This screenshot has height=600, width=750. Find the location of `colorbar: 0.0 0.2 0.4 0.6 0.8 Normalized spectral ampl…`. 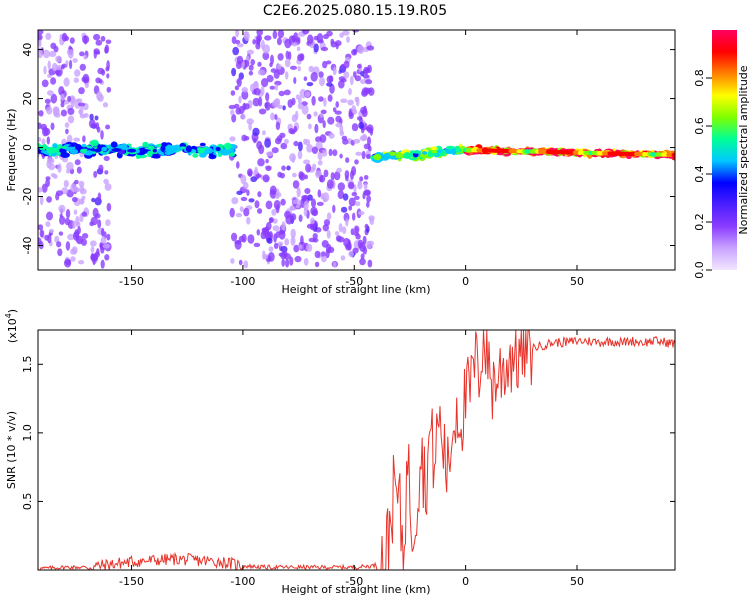

colorbar: 0.0 0.2 0.4 0.6 0.8 Normalized spectral ampl… is located at coordinates (721, 154).